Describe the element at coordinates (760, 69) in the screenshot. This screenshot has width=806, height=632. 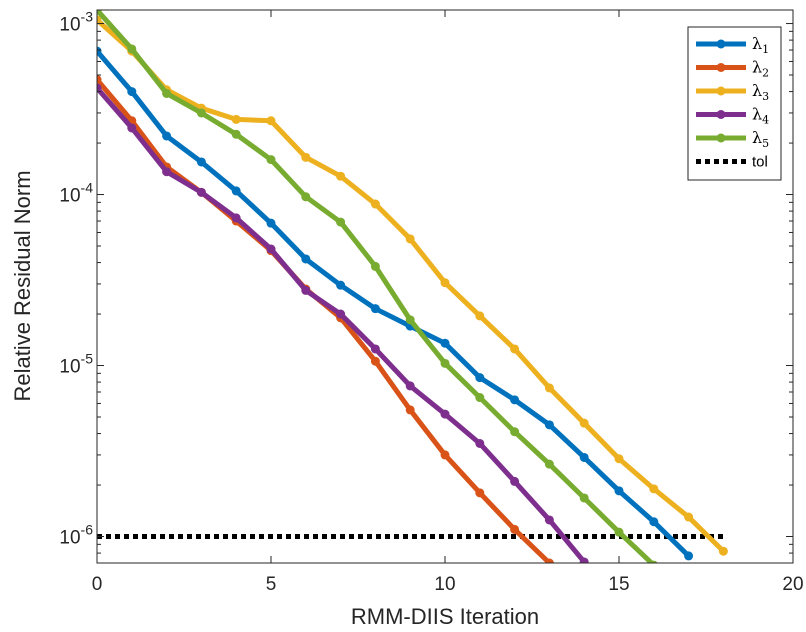
I see `legend-label: λ2` at that location.